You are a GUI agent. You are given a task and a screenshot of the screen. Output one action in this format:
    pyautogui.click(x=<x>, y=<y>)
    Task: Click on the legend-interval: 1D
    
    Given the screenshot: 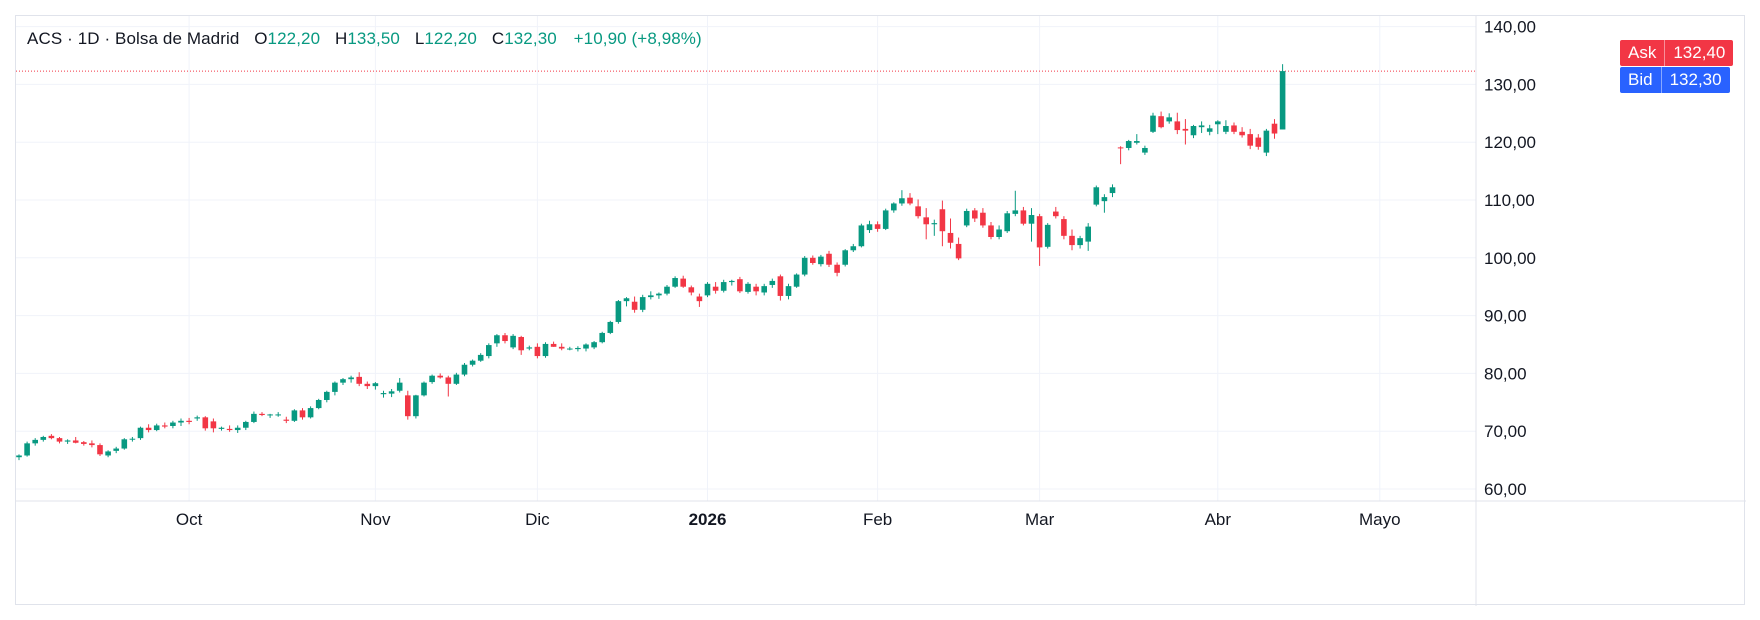 What is the action you would take?
    pyautogui.click(x=88, y=38)
    